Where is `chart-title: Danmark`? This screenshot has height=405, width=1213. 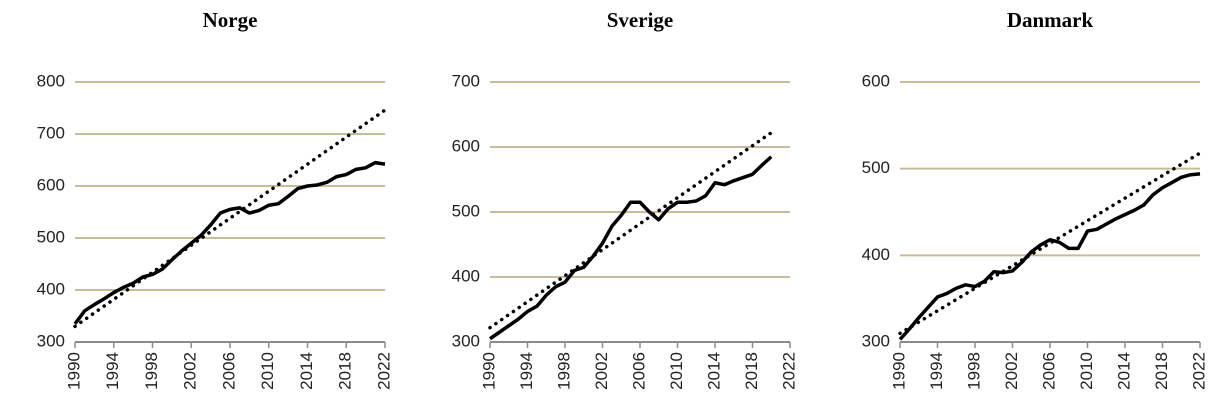 chart-title: Danmark is located at coordinates (1050, 20).